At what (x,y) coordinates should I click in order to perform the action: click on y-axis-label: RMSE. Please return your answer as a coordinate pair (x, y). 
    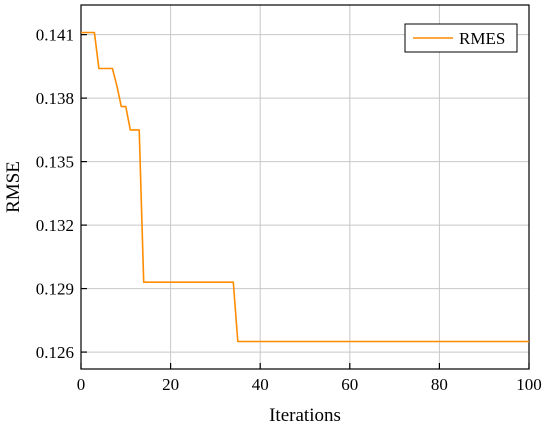
    Looking at the image, I should click on (13, 187).